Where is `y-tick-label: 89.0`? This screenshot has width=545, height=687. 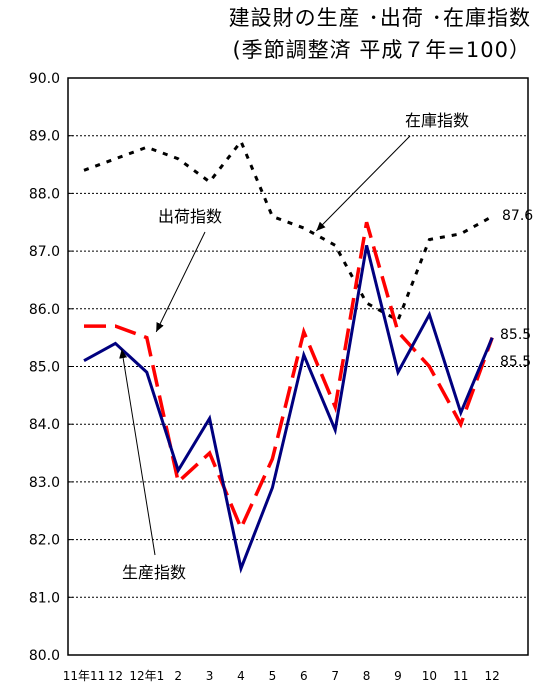 y-tick-label: 89.0 is located at coordinates (44, 137).